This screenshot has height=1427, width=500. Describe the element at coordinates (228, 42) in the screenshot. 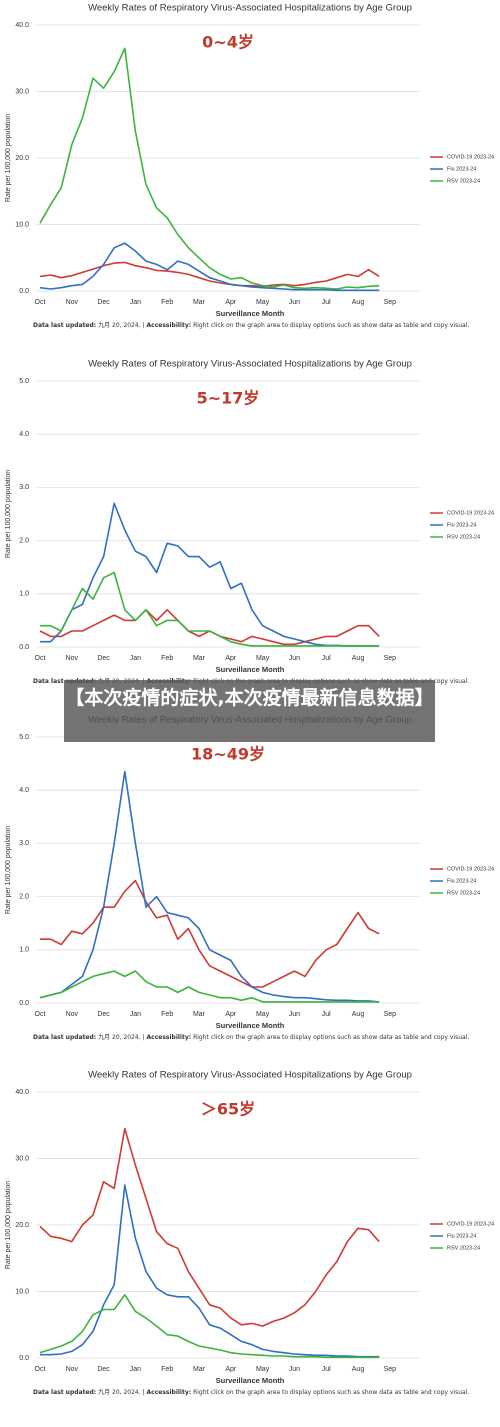

I see `chart-subtitle: 0~4岁` at that location.